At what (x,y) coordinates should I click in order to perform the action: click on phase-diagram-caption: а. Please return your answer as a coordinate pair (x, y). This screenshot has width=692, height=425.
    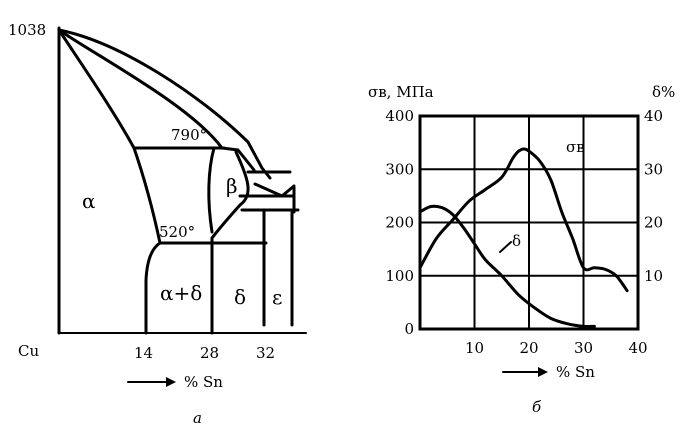
    Looking at the image, I should click on (197, 417).